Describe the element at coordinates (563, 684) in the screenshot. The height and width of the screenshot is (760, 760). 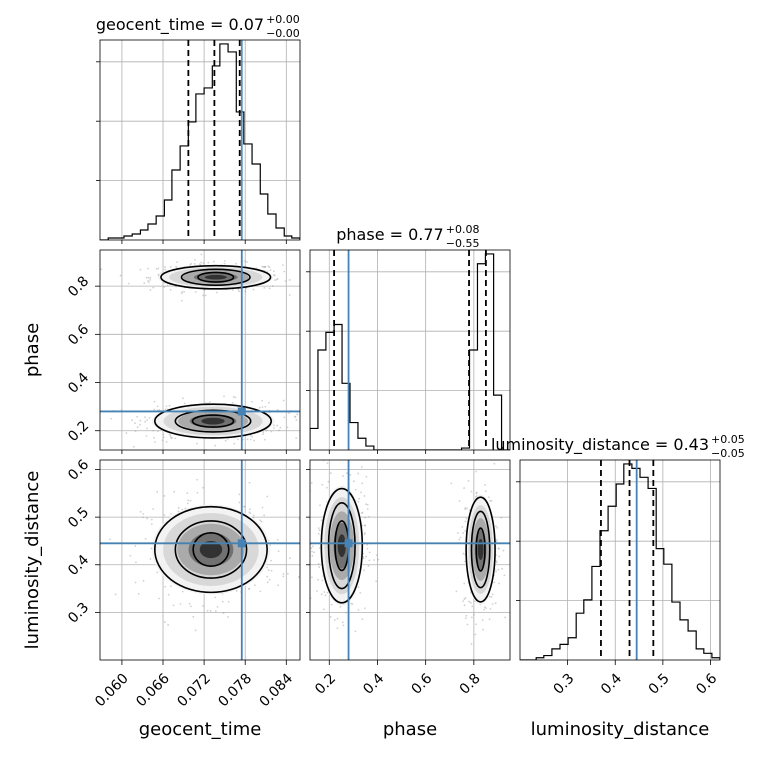
I see `xtick-label-luminosity_distance-0: 0.3` at that location.